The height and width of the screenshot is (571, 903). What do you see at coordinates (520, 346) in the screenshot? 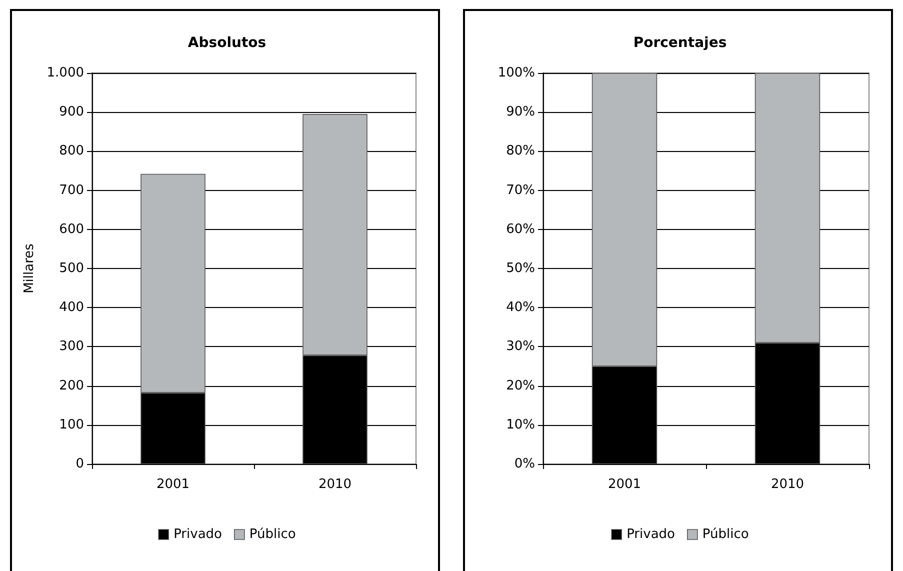
I see `y-tick-label: 30%` at bounding box center [520, 346].